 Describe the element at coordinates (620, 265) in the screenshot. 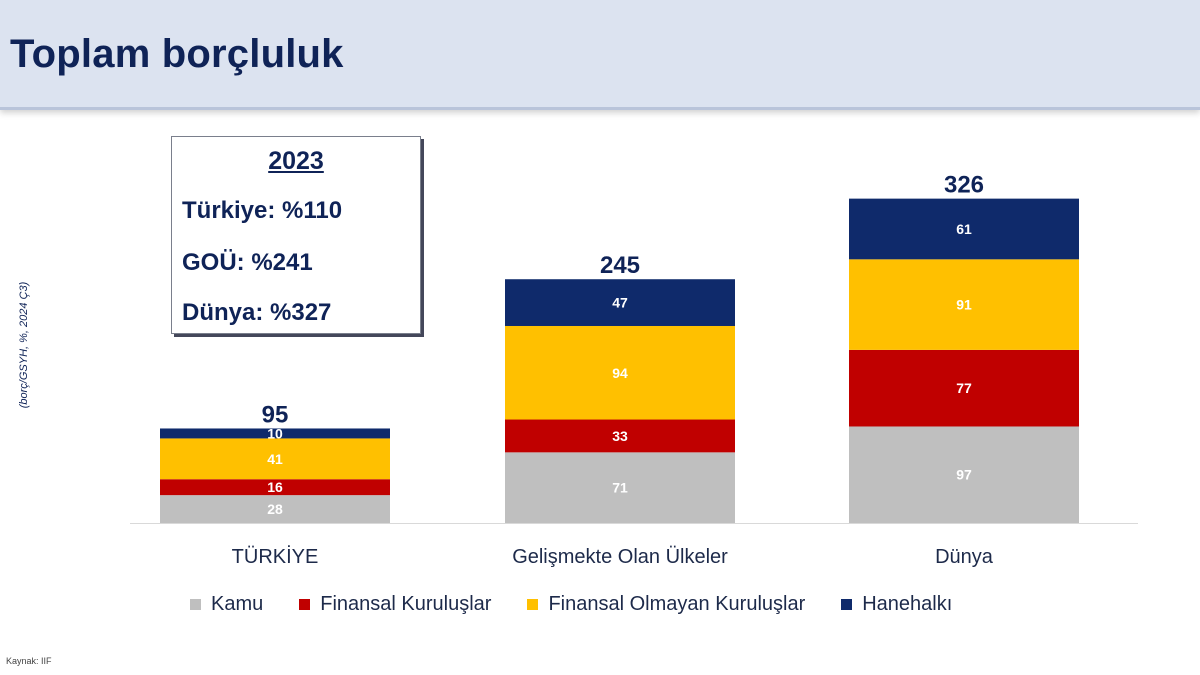

I see `total-label: 245` at that location.